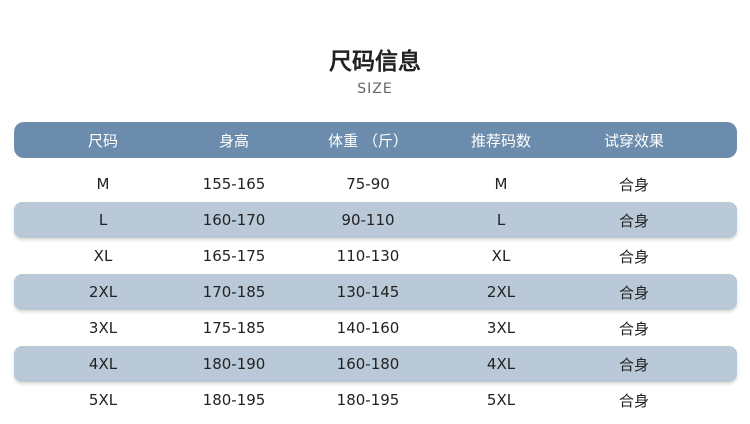  Describe the element at coordinates (633, 140) in the screenshot. I see `table-cell: 试穿效果` at that location.